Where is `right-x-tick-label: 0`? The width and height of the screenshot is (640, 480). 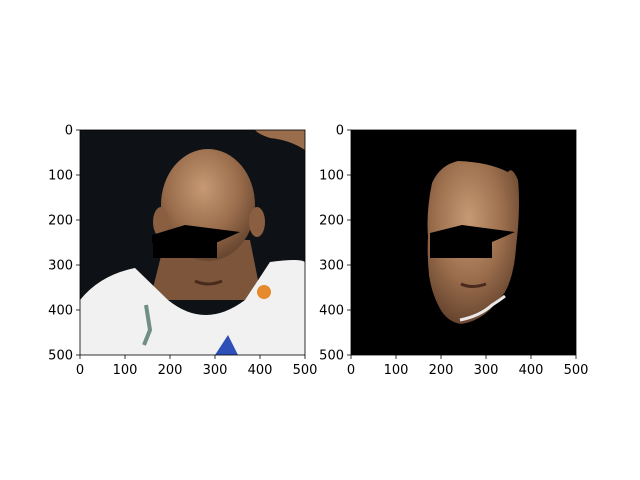
right-x-tick-label: 0 is located at coordinates (351, 370).